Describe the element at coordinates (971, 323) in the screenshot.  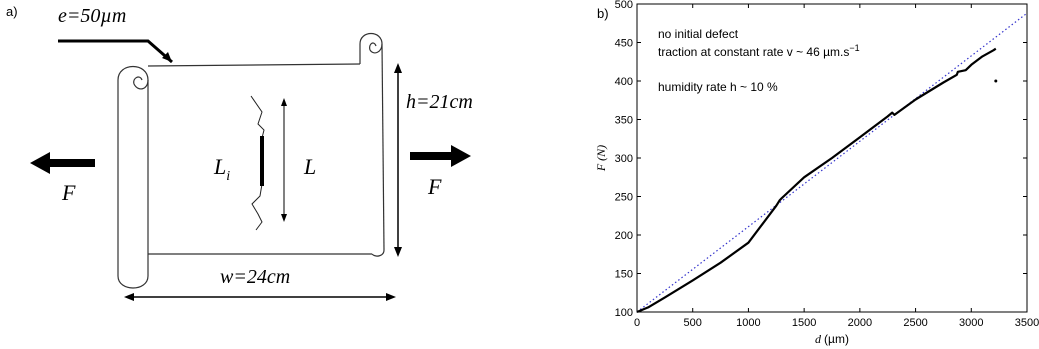
I see `x-tick-label: 3000` at that location.